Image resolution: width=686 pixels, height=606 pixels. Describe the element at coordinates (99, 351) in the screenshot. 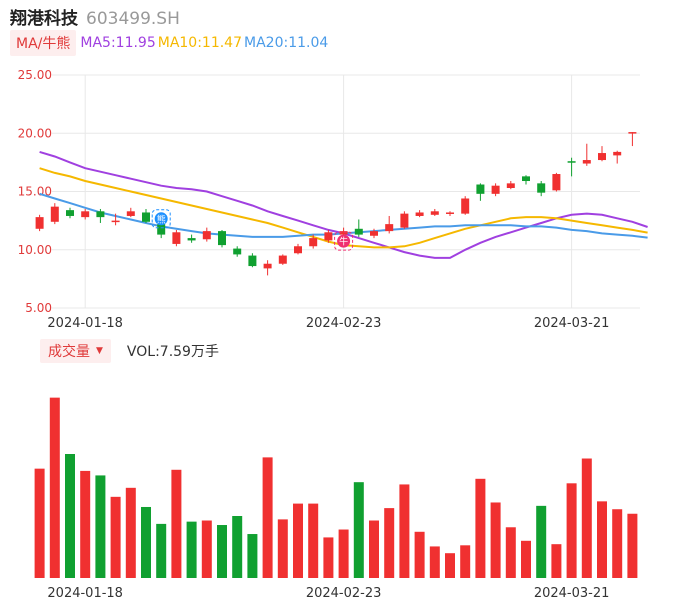

I see `caret-down-icon: ▼` at that location.